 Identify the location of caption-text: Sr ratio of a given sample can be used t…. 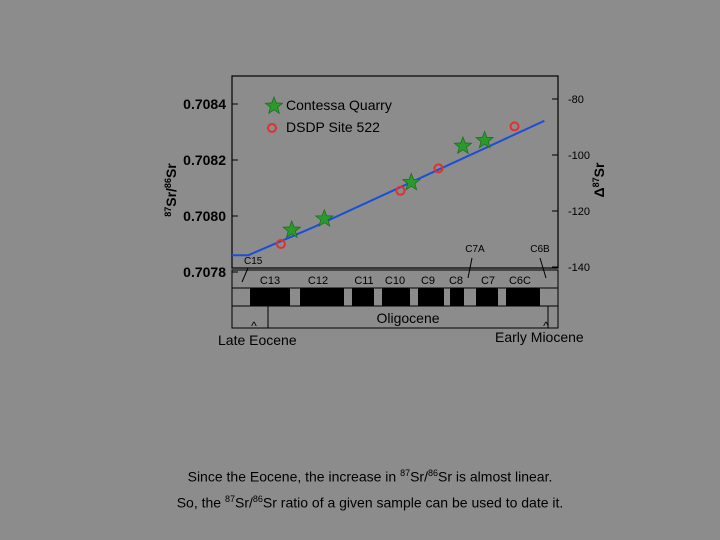
(413, 502).